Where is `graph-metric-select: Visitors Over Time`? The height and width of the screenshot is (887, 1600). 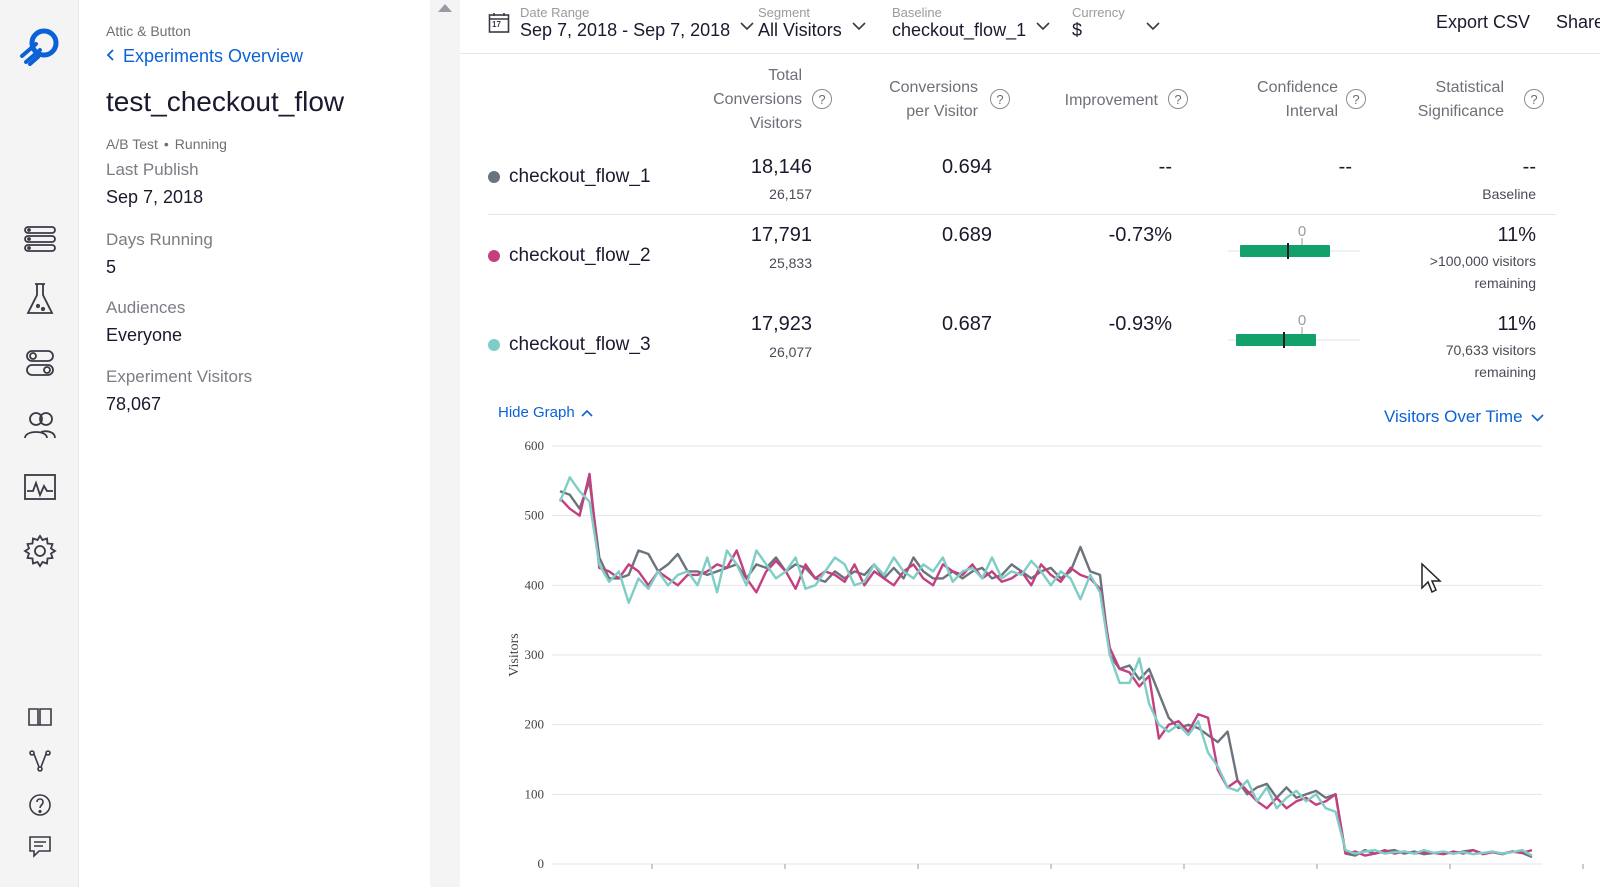
graph-metric-select: Visitors Over Time is located at coordinates (1464, 417).